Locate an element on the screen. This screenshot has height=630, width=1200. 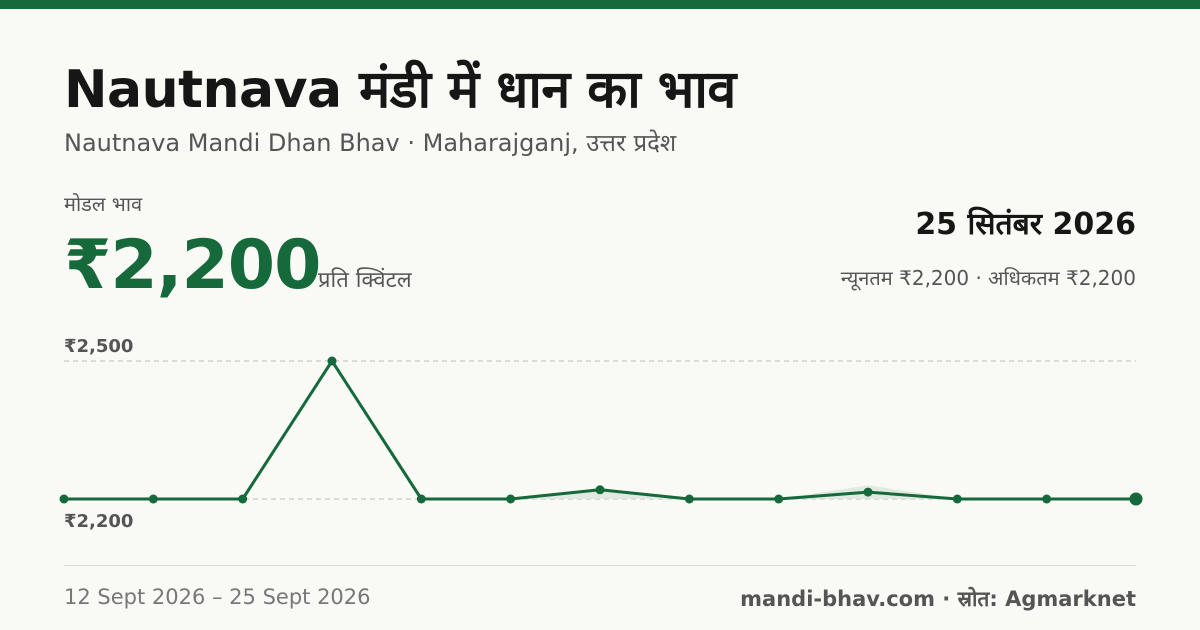
footer-source: mandi-bhav.com · स्रोत: Agmarknet is located at coordinates (938, 599).